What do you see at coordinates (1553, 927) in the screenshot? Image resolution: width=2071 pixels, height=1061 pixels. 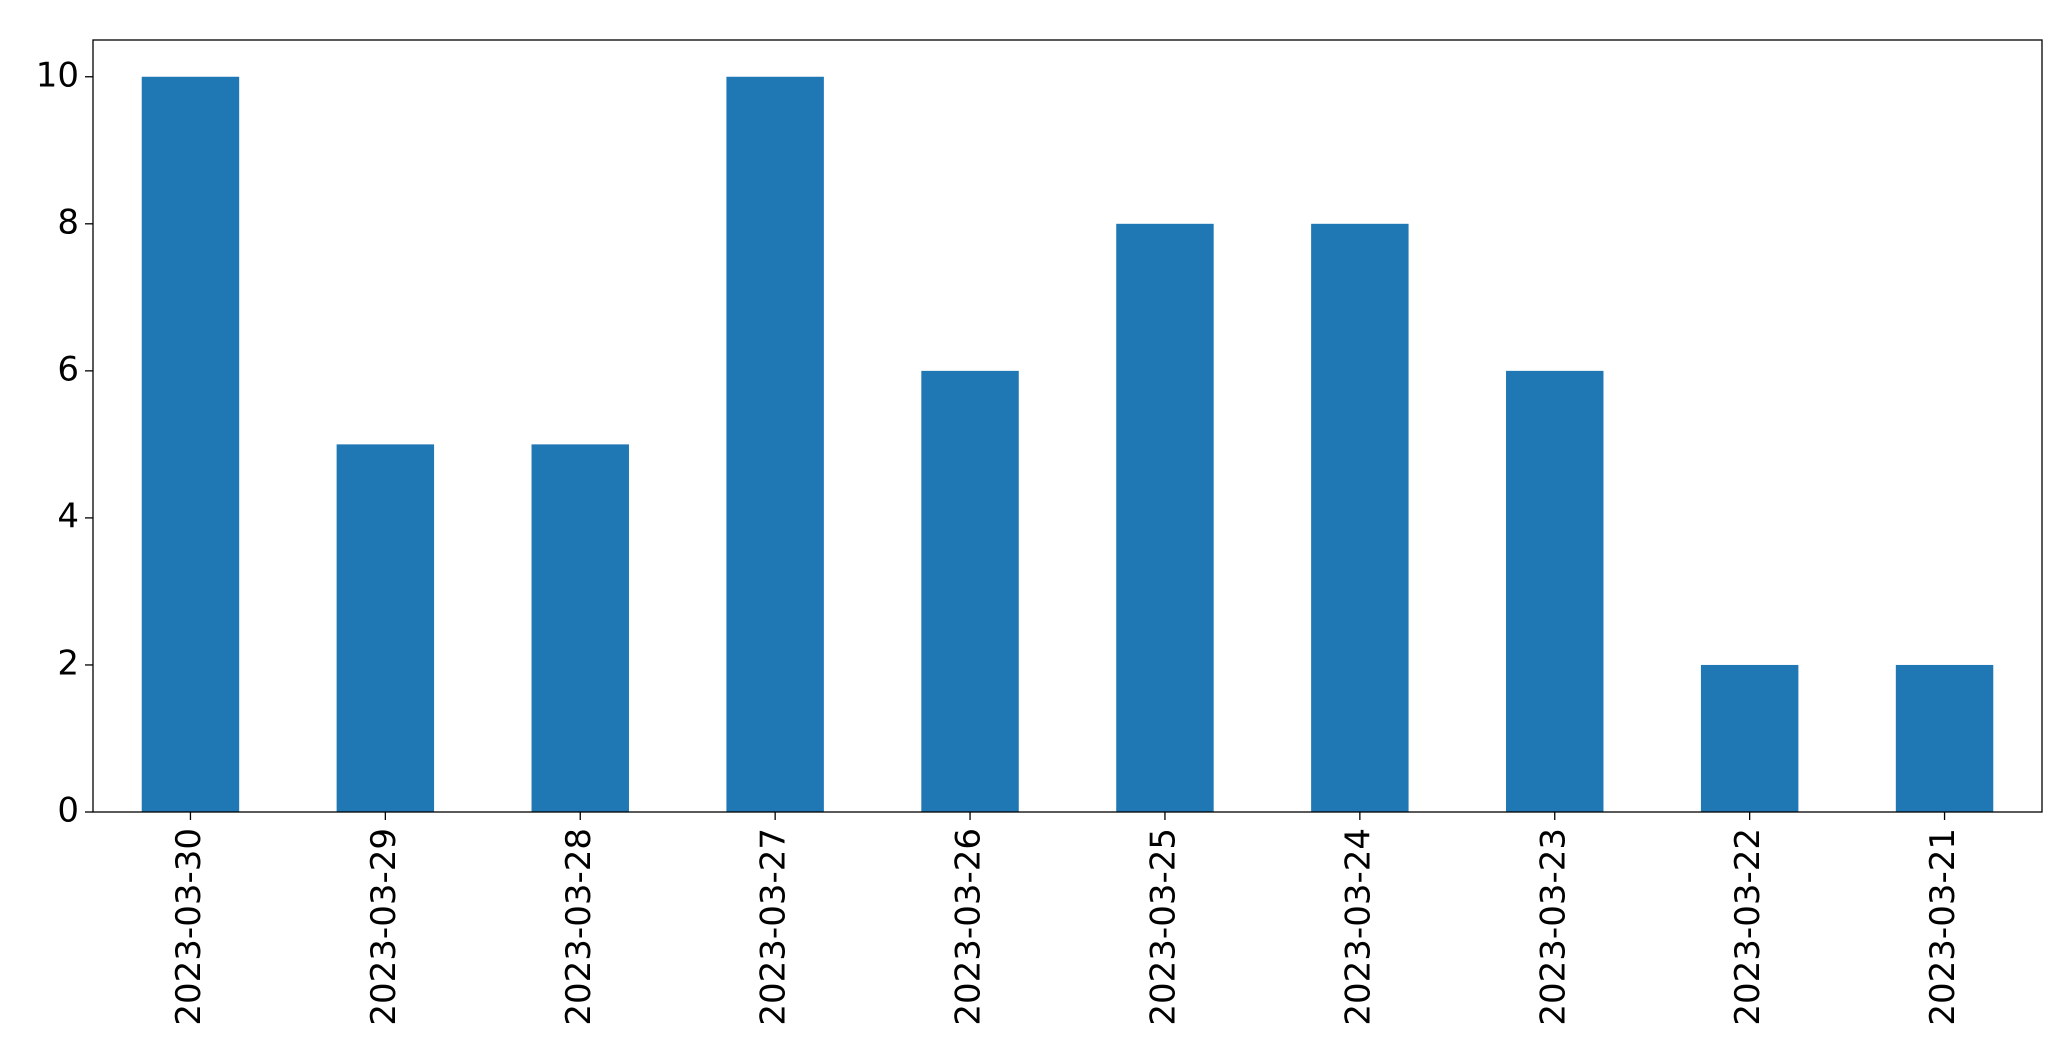 I see `x-tick-label: 2023-03-23` at bounding box center [1553, 927].